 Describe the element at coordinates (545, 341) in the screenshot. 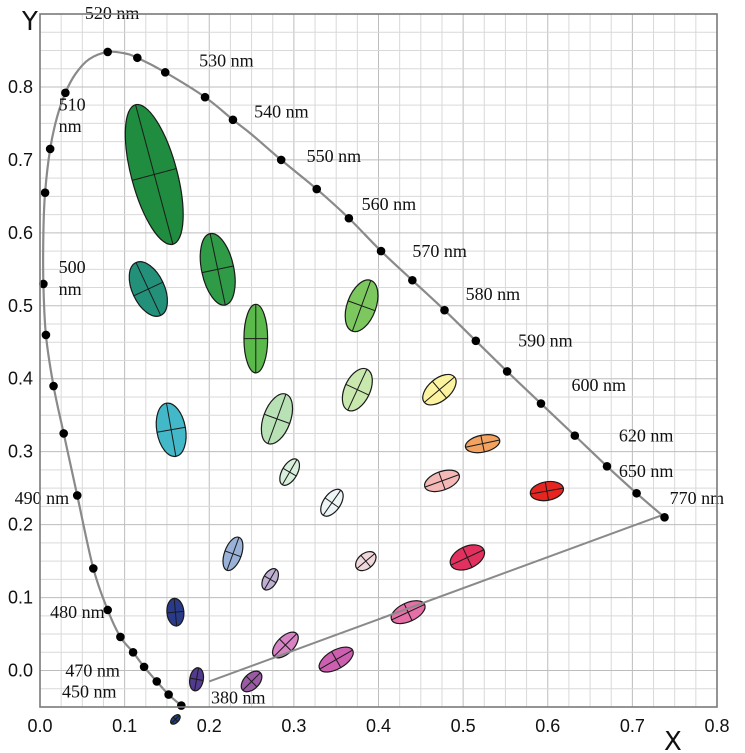

I see `wavelength-label: 590 nm` at that location.